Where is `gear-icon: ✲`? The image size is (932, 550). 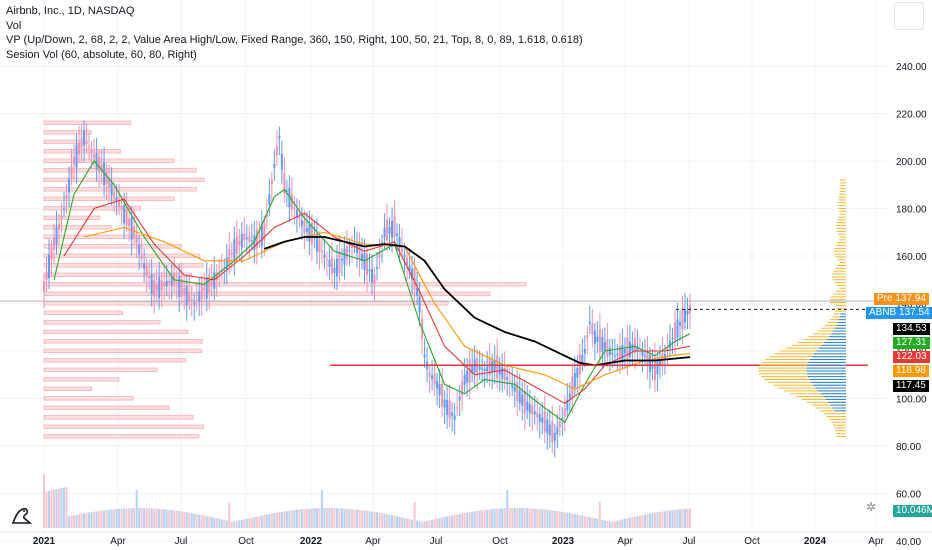 gear-icon: ✲ is located at coordinates (871, 507).